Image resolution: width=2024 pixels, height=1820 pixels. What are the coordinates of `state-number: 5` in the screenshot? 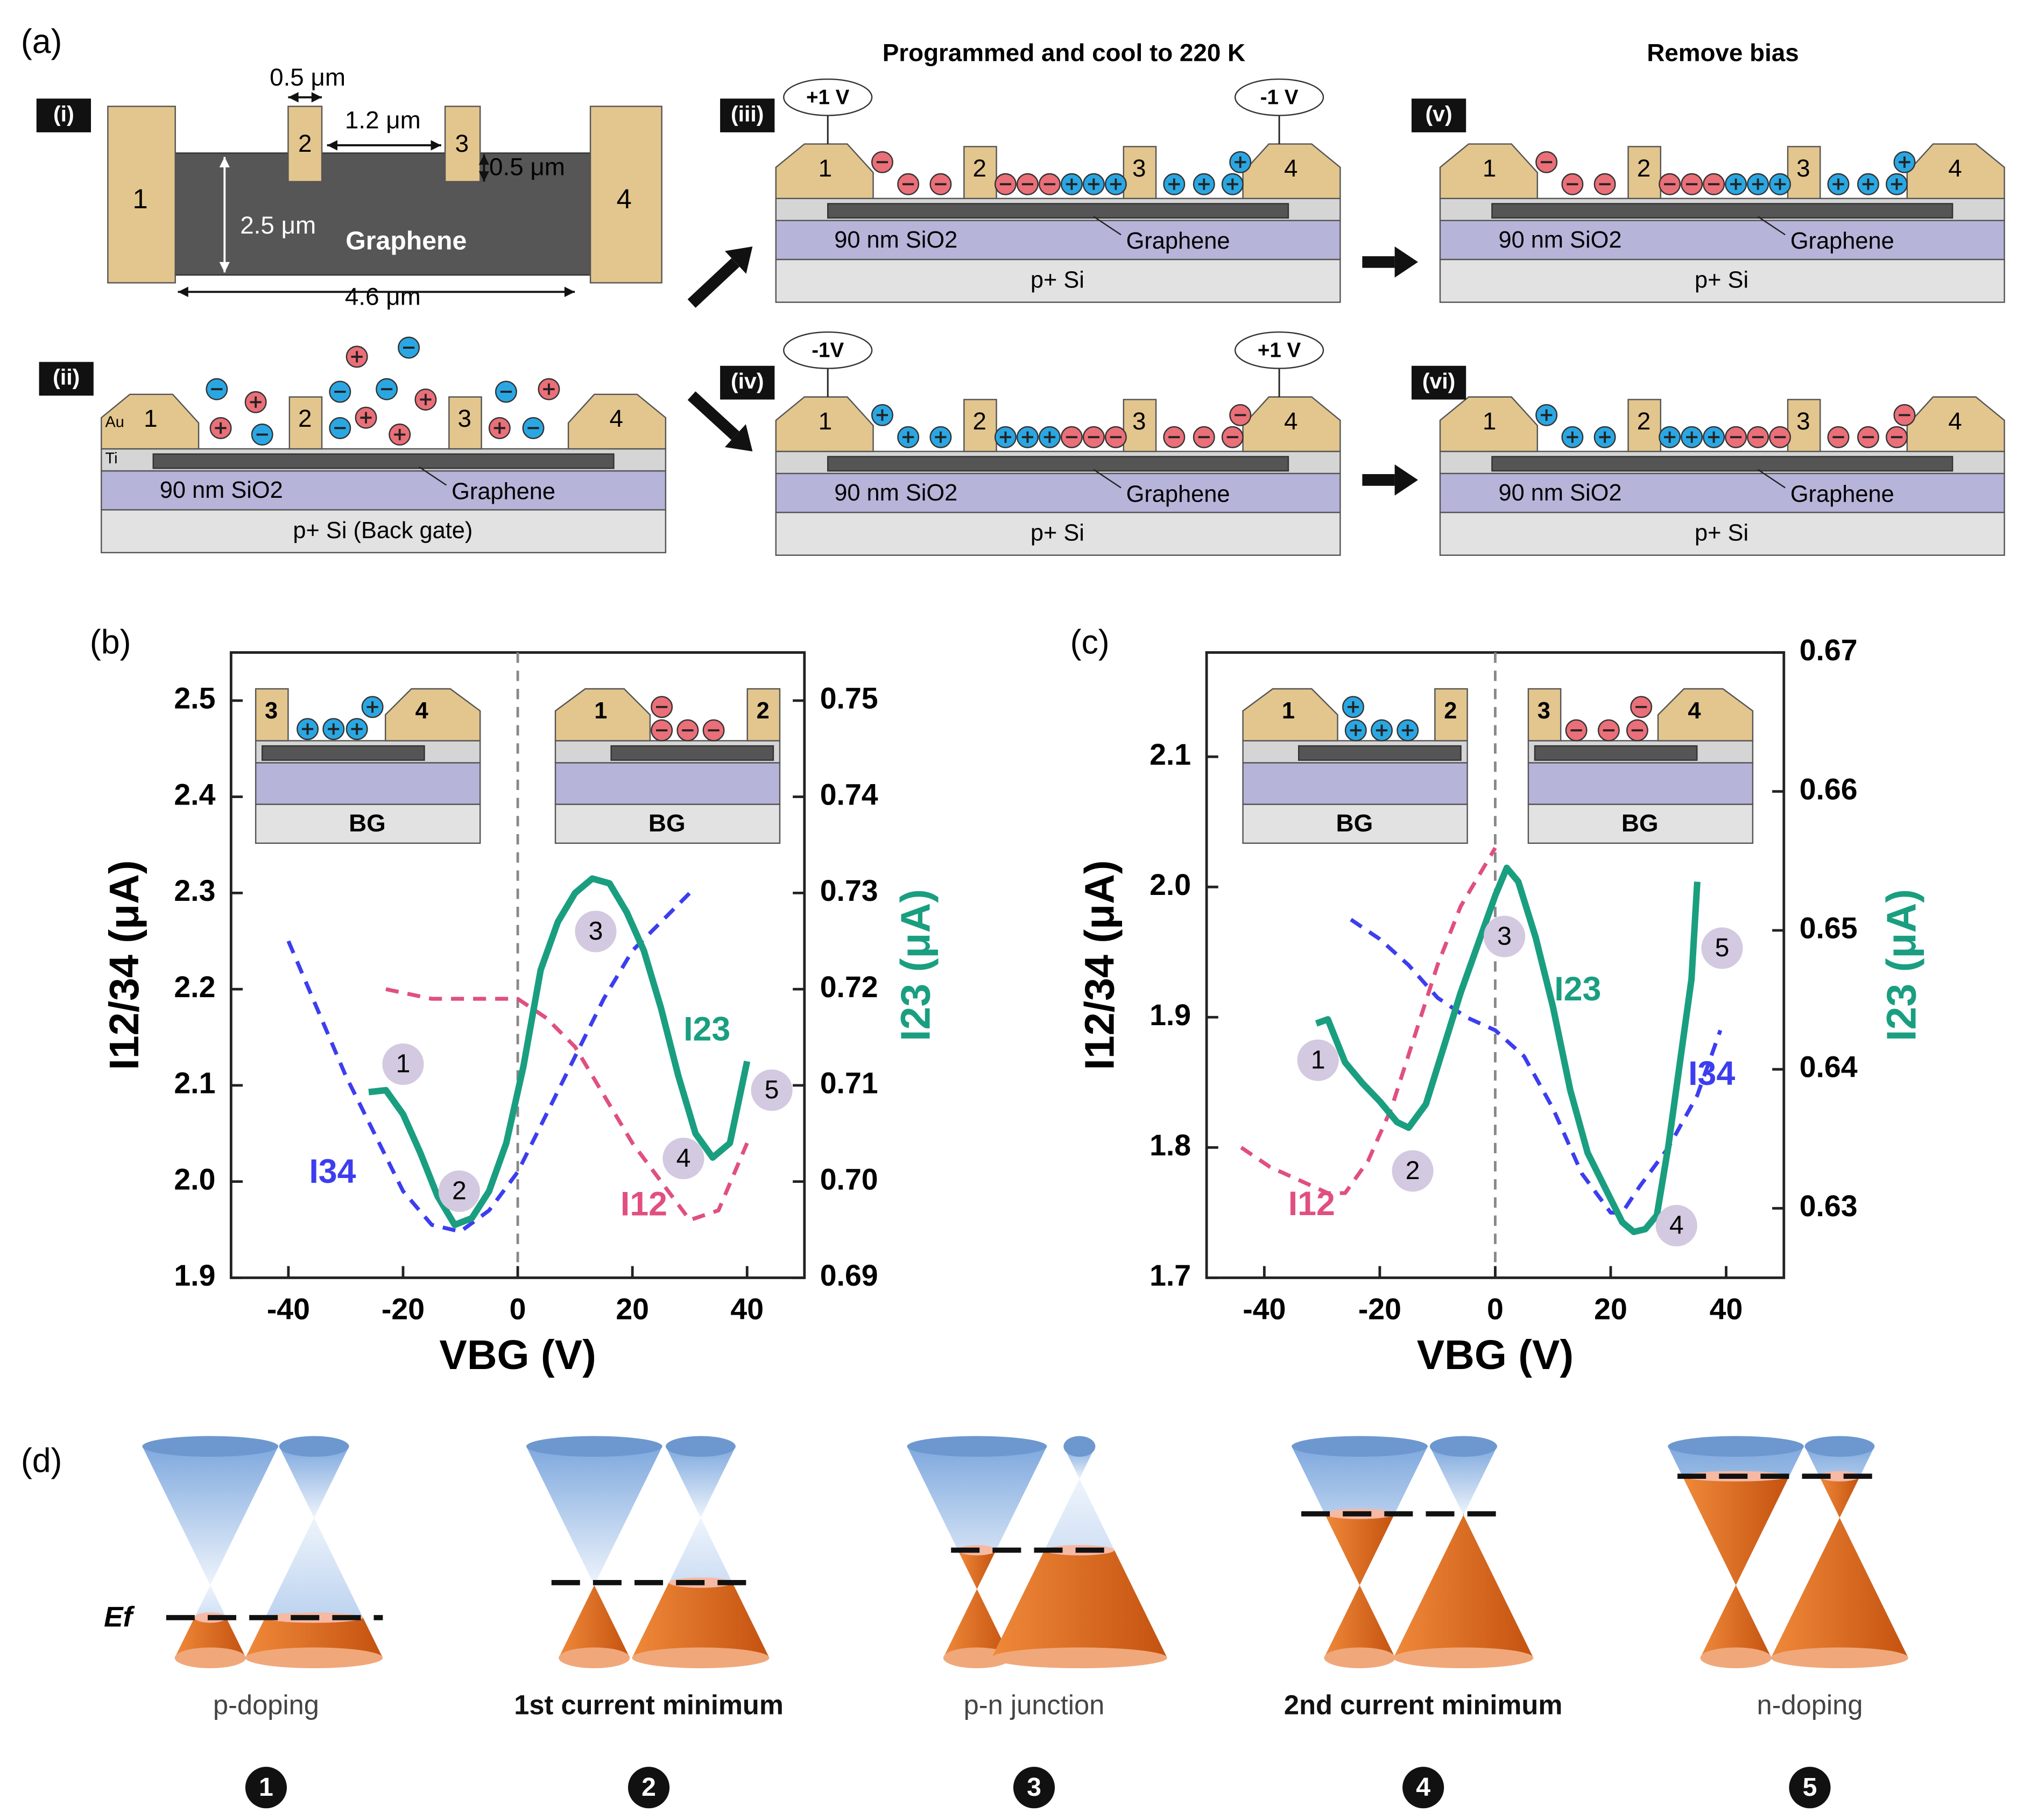 It's located at (1810, 1788).